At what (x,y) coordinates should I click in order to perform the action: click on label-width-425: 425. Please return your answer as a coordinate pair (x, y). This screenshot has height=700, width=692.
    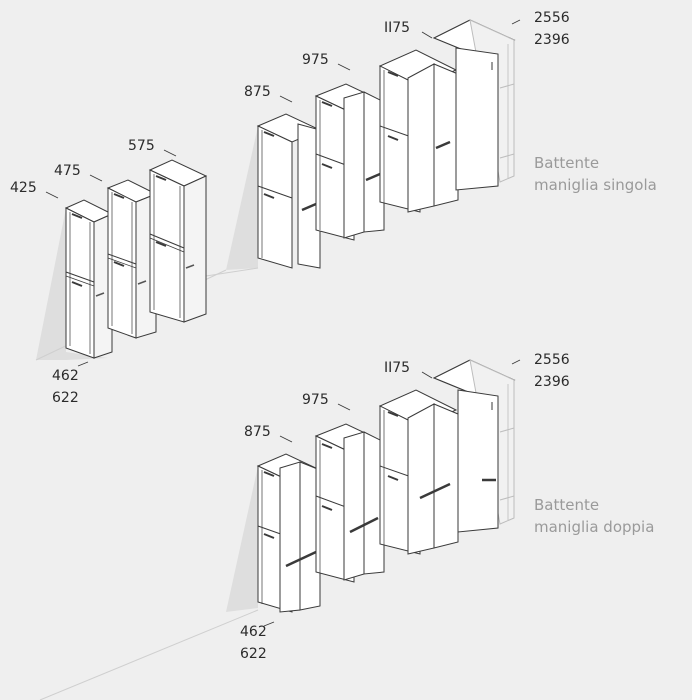
    Looking at the image, I should click on (23, 188).